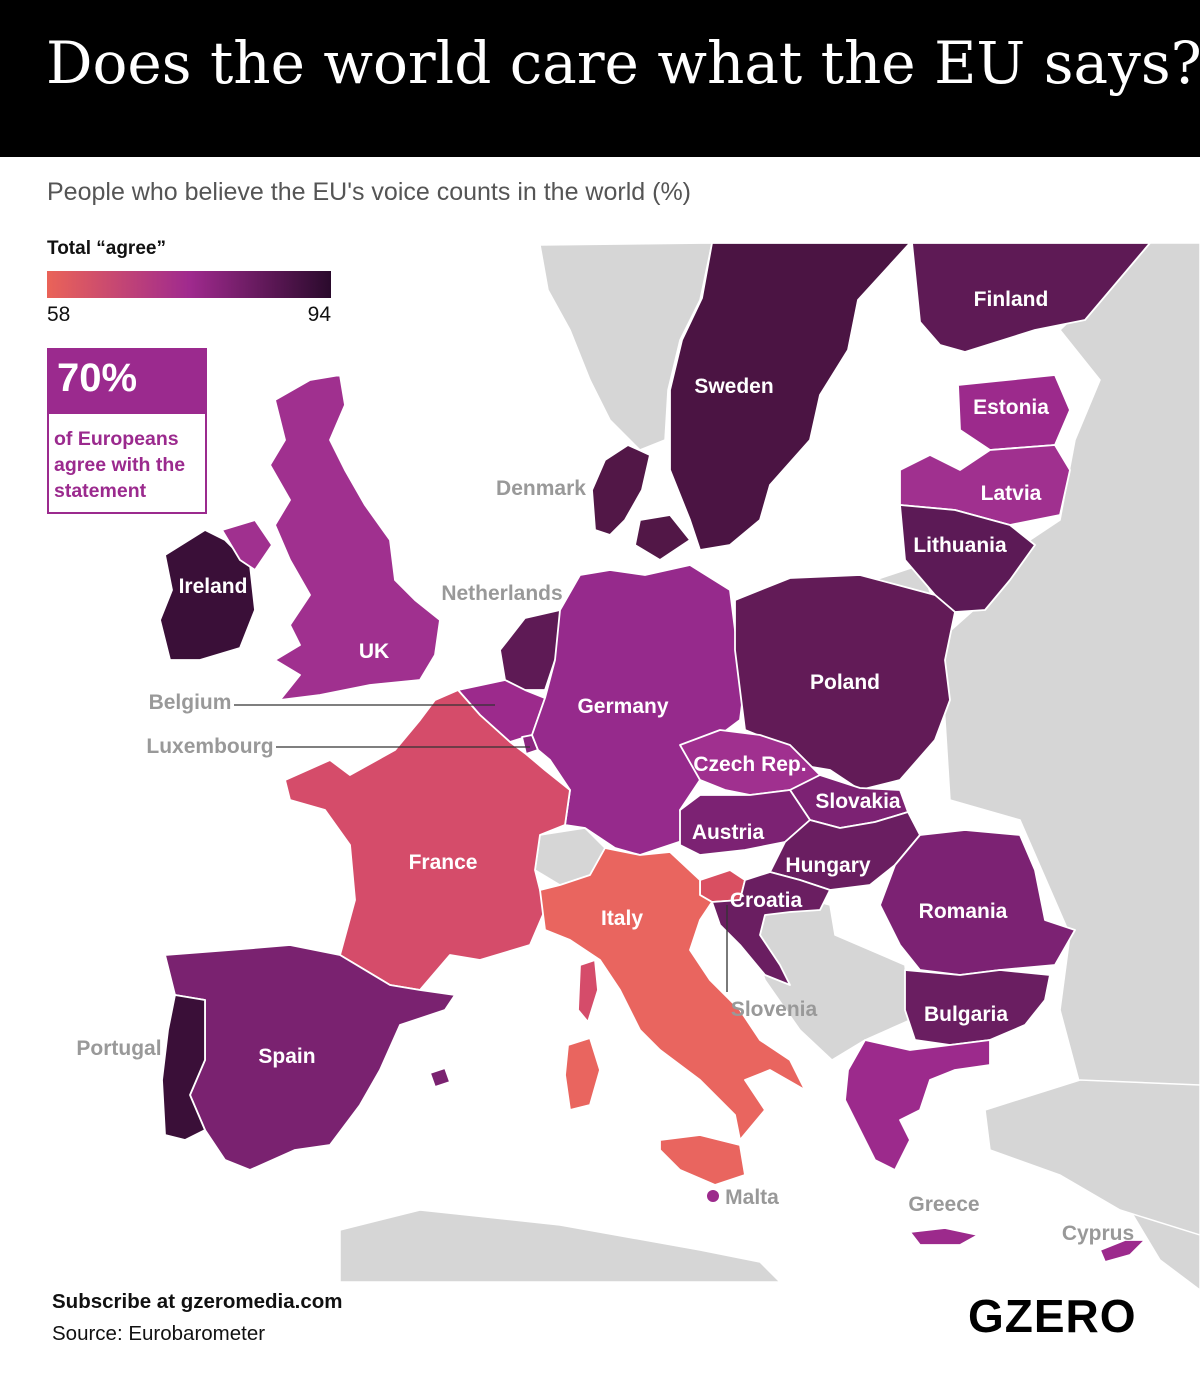  I want to click on northern-ireland-shape, so click(247, 545).